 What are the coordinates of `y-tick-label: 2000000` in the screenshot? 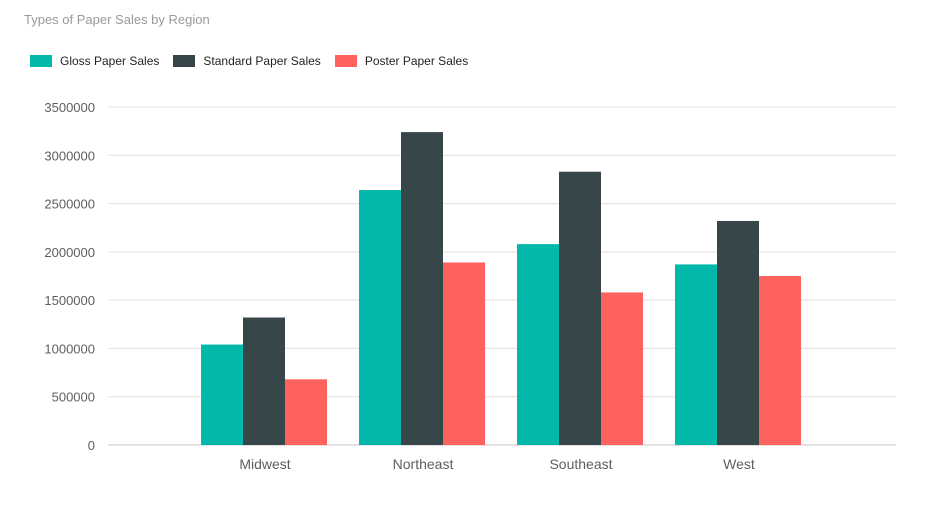 It's located at (69, 252).